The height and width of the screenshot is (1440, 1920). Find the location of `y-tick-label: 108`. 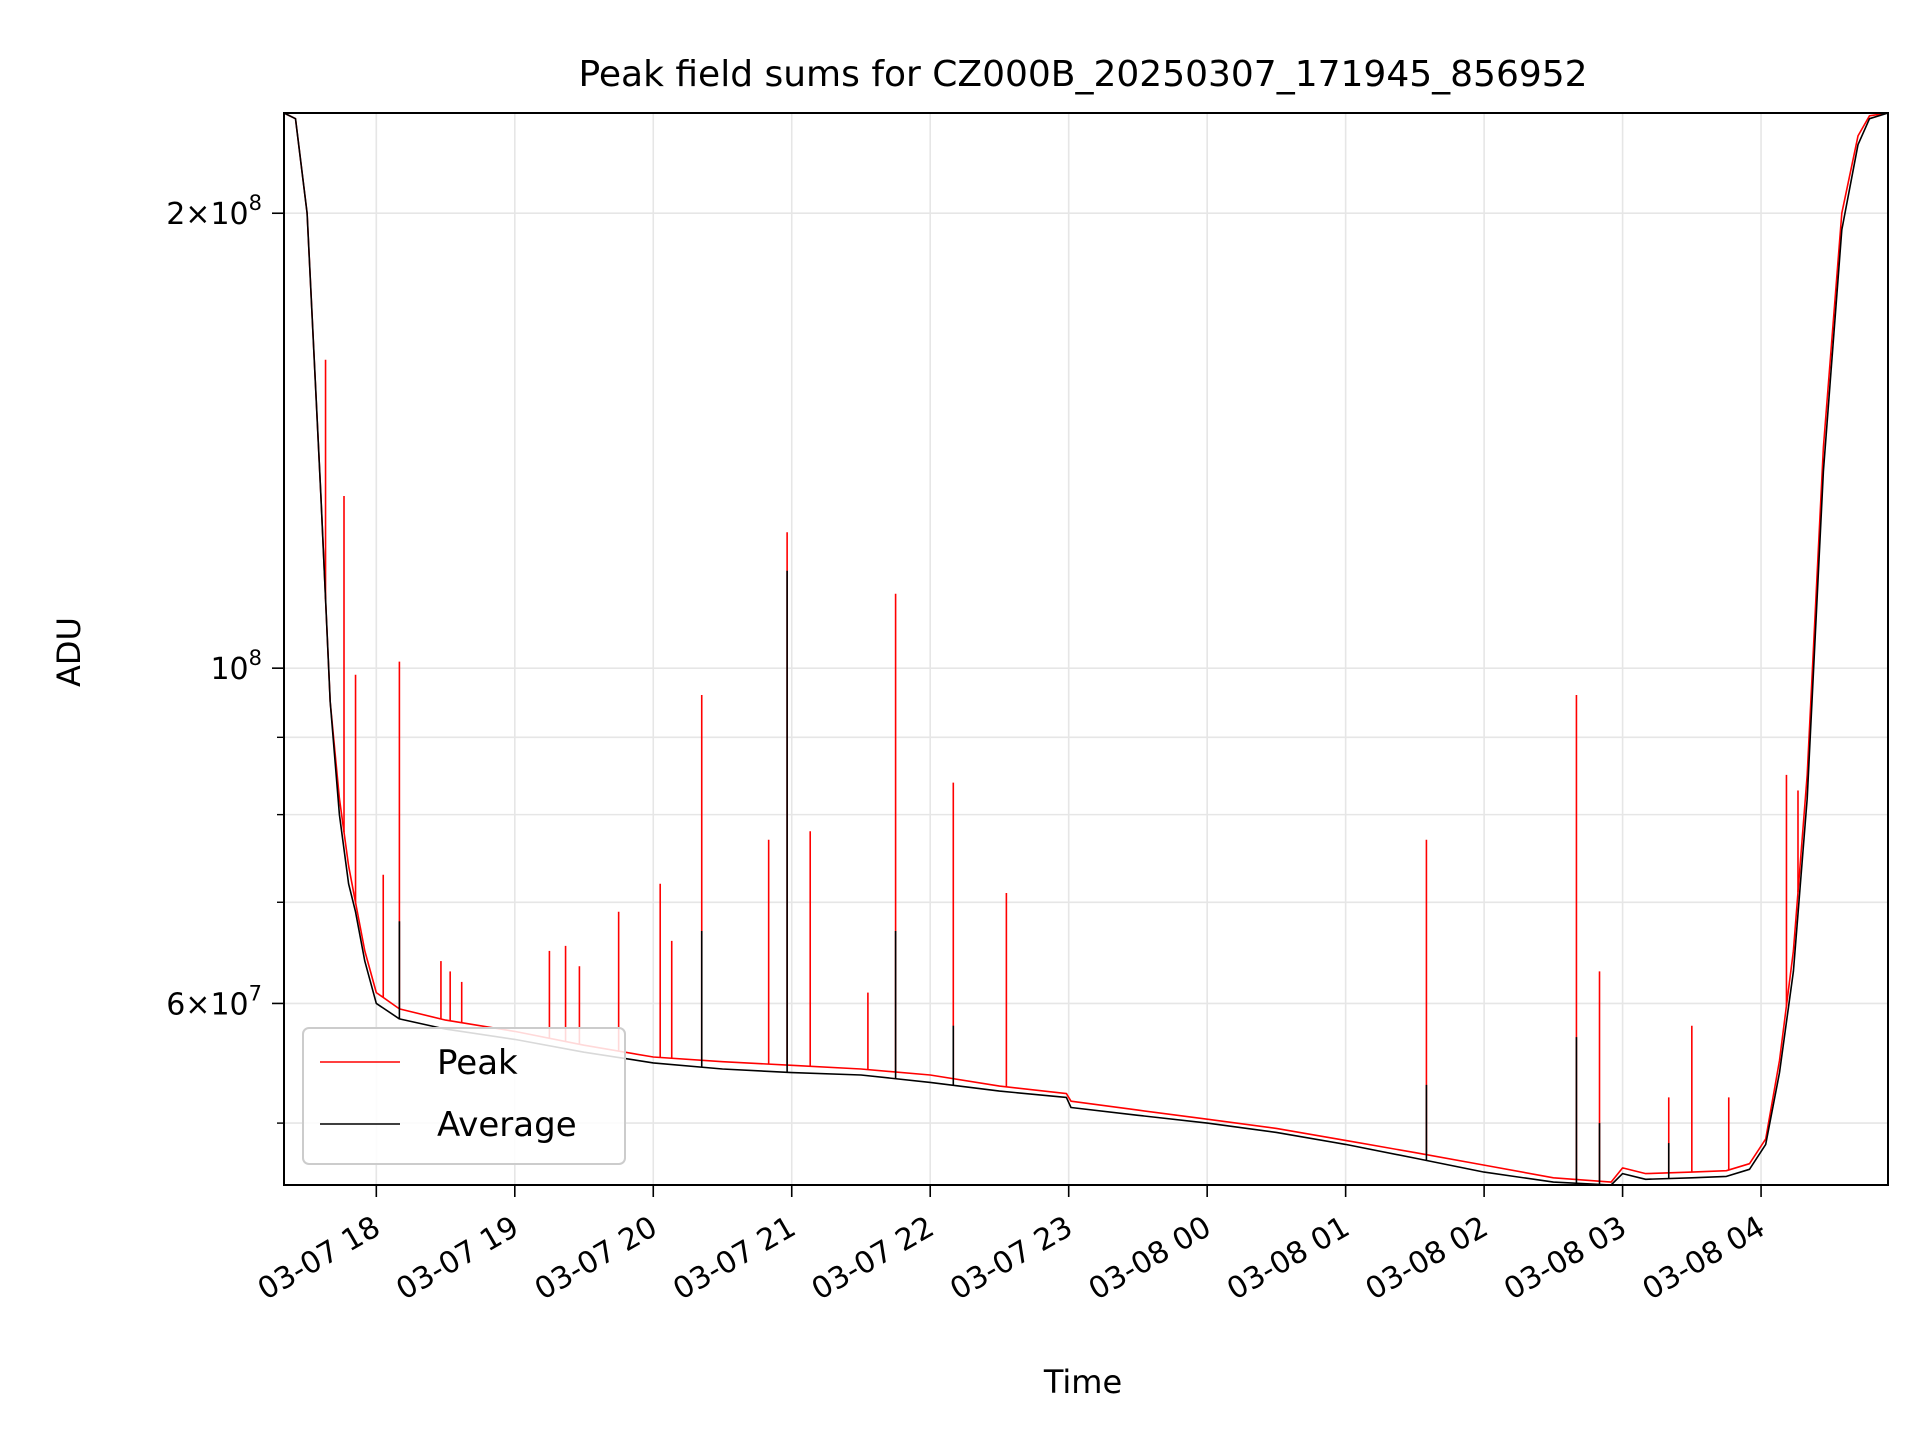

y-tick-label: 108 is located at coordinates (236, 666).